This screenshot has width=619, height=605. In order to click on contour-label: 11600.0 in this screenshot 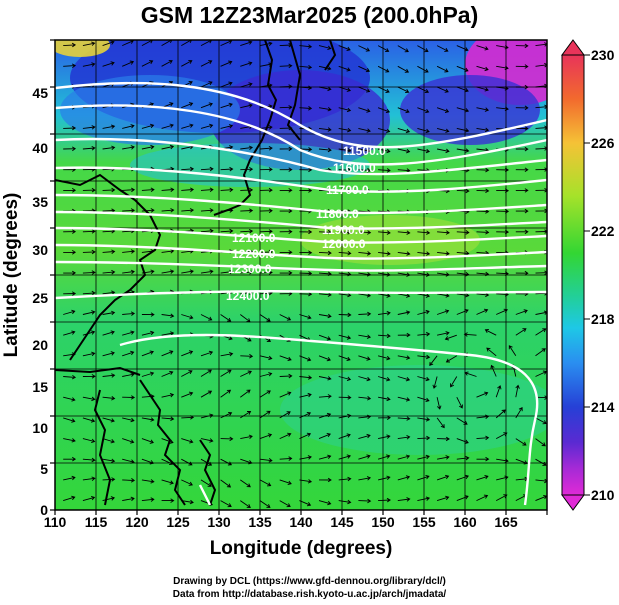, I will do `click(354, 168)`.